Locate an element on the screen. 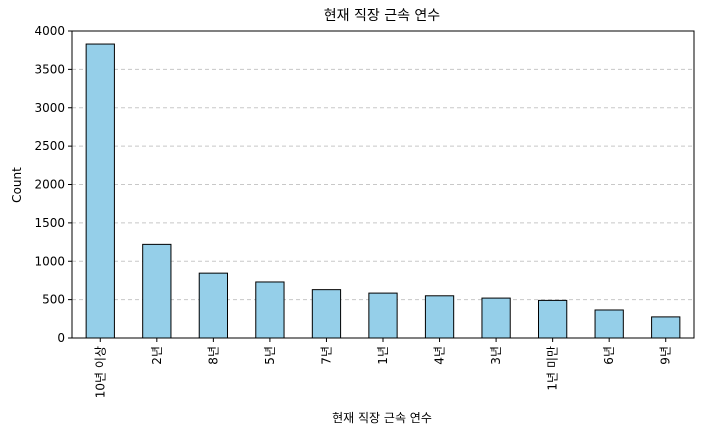 Image resolution: width=719 pixels, height=431 pixels. x-axis-label: 현재 직장 근속 연수 is located at coordinates (382, 418).